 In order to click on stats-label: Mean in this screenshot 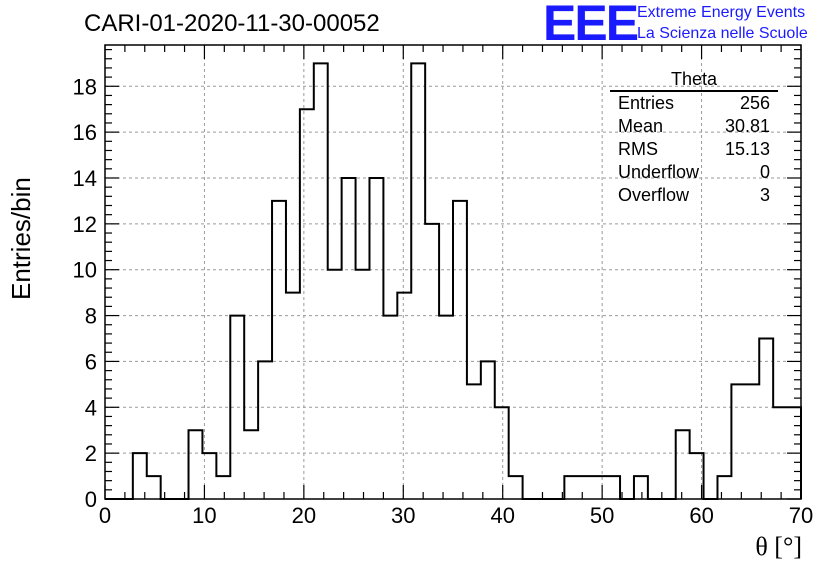, I will do `click(641, 126)`.